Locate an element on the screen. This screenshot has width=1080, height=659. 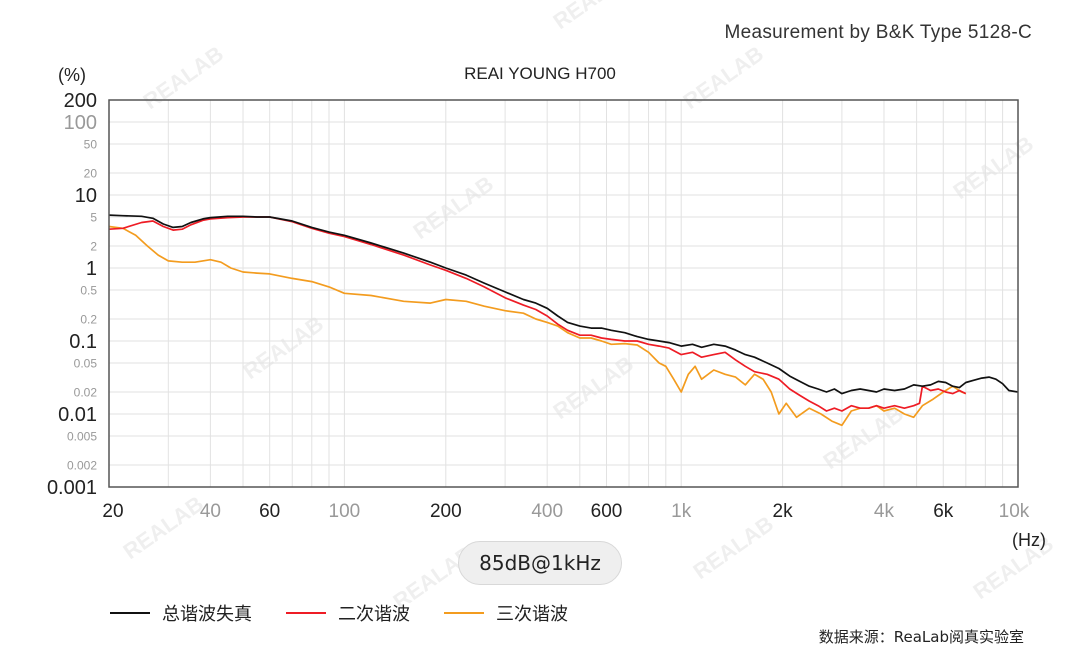
x-tick-label: 4k is located at coordinates (884, 511).